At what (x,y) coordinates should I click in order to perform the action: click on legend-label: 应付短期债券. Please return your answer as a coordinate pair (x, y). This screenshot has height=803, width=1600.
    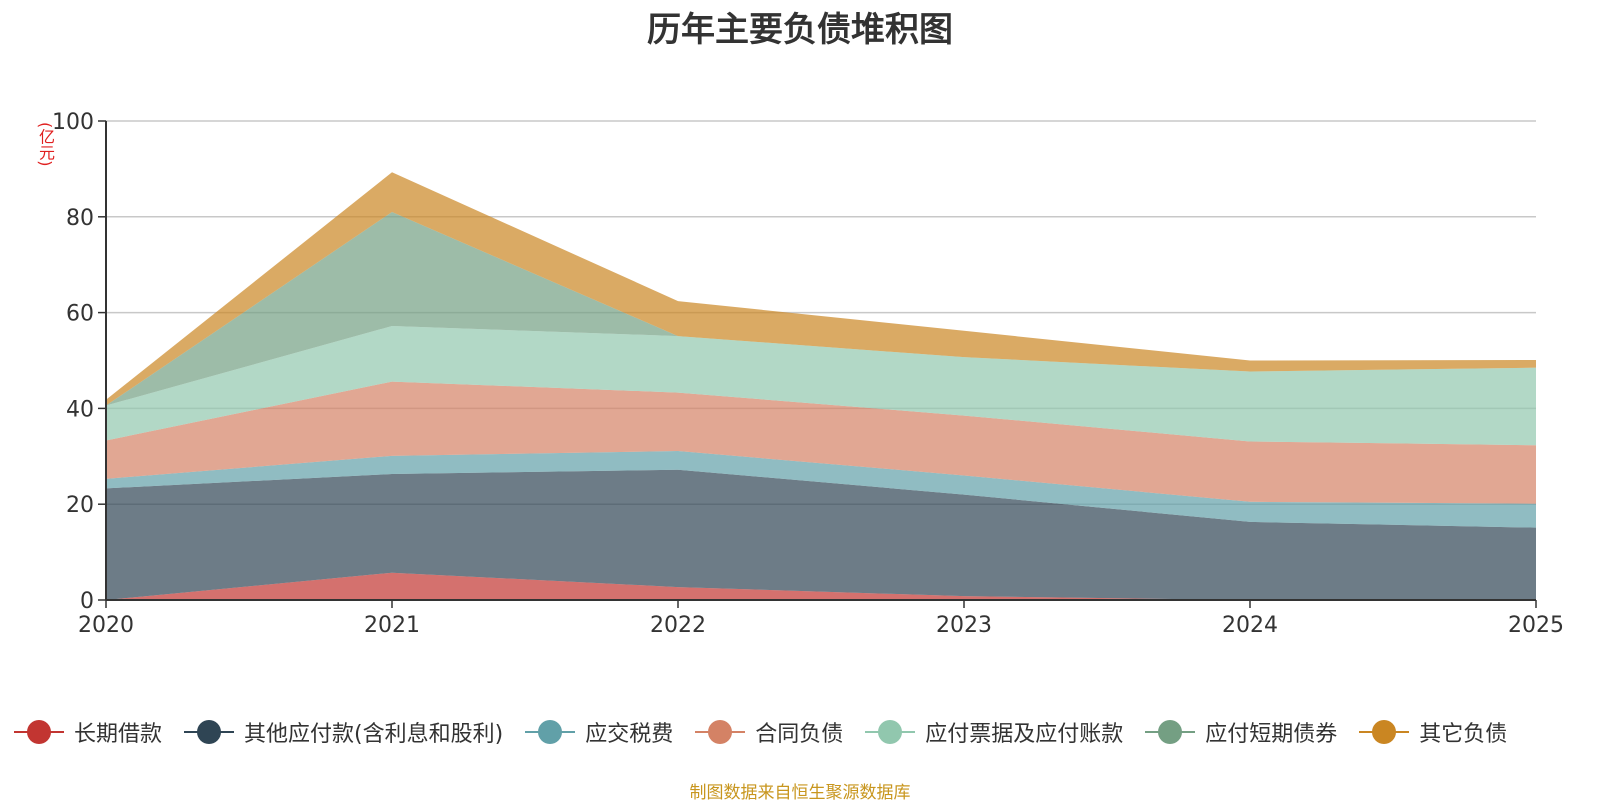
    Looking at the image, I should click on (1271, 734).